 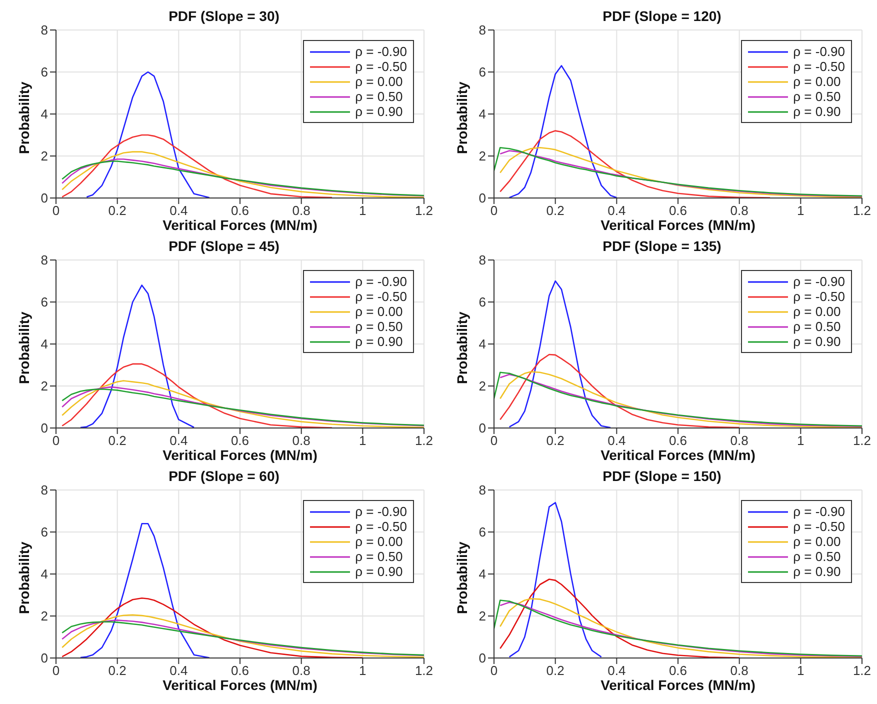 What do you see at coordinates (224, 246) in the screenshot?
I see `chart-title: PDF (Slope = 45)` at bounding box center [224, 246].